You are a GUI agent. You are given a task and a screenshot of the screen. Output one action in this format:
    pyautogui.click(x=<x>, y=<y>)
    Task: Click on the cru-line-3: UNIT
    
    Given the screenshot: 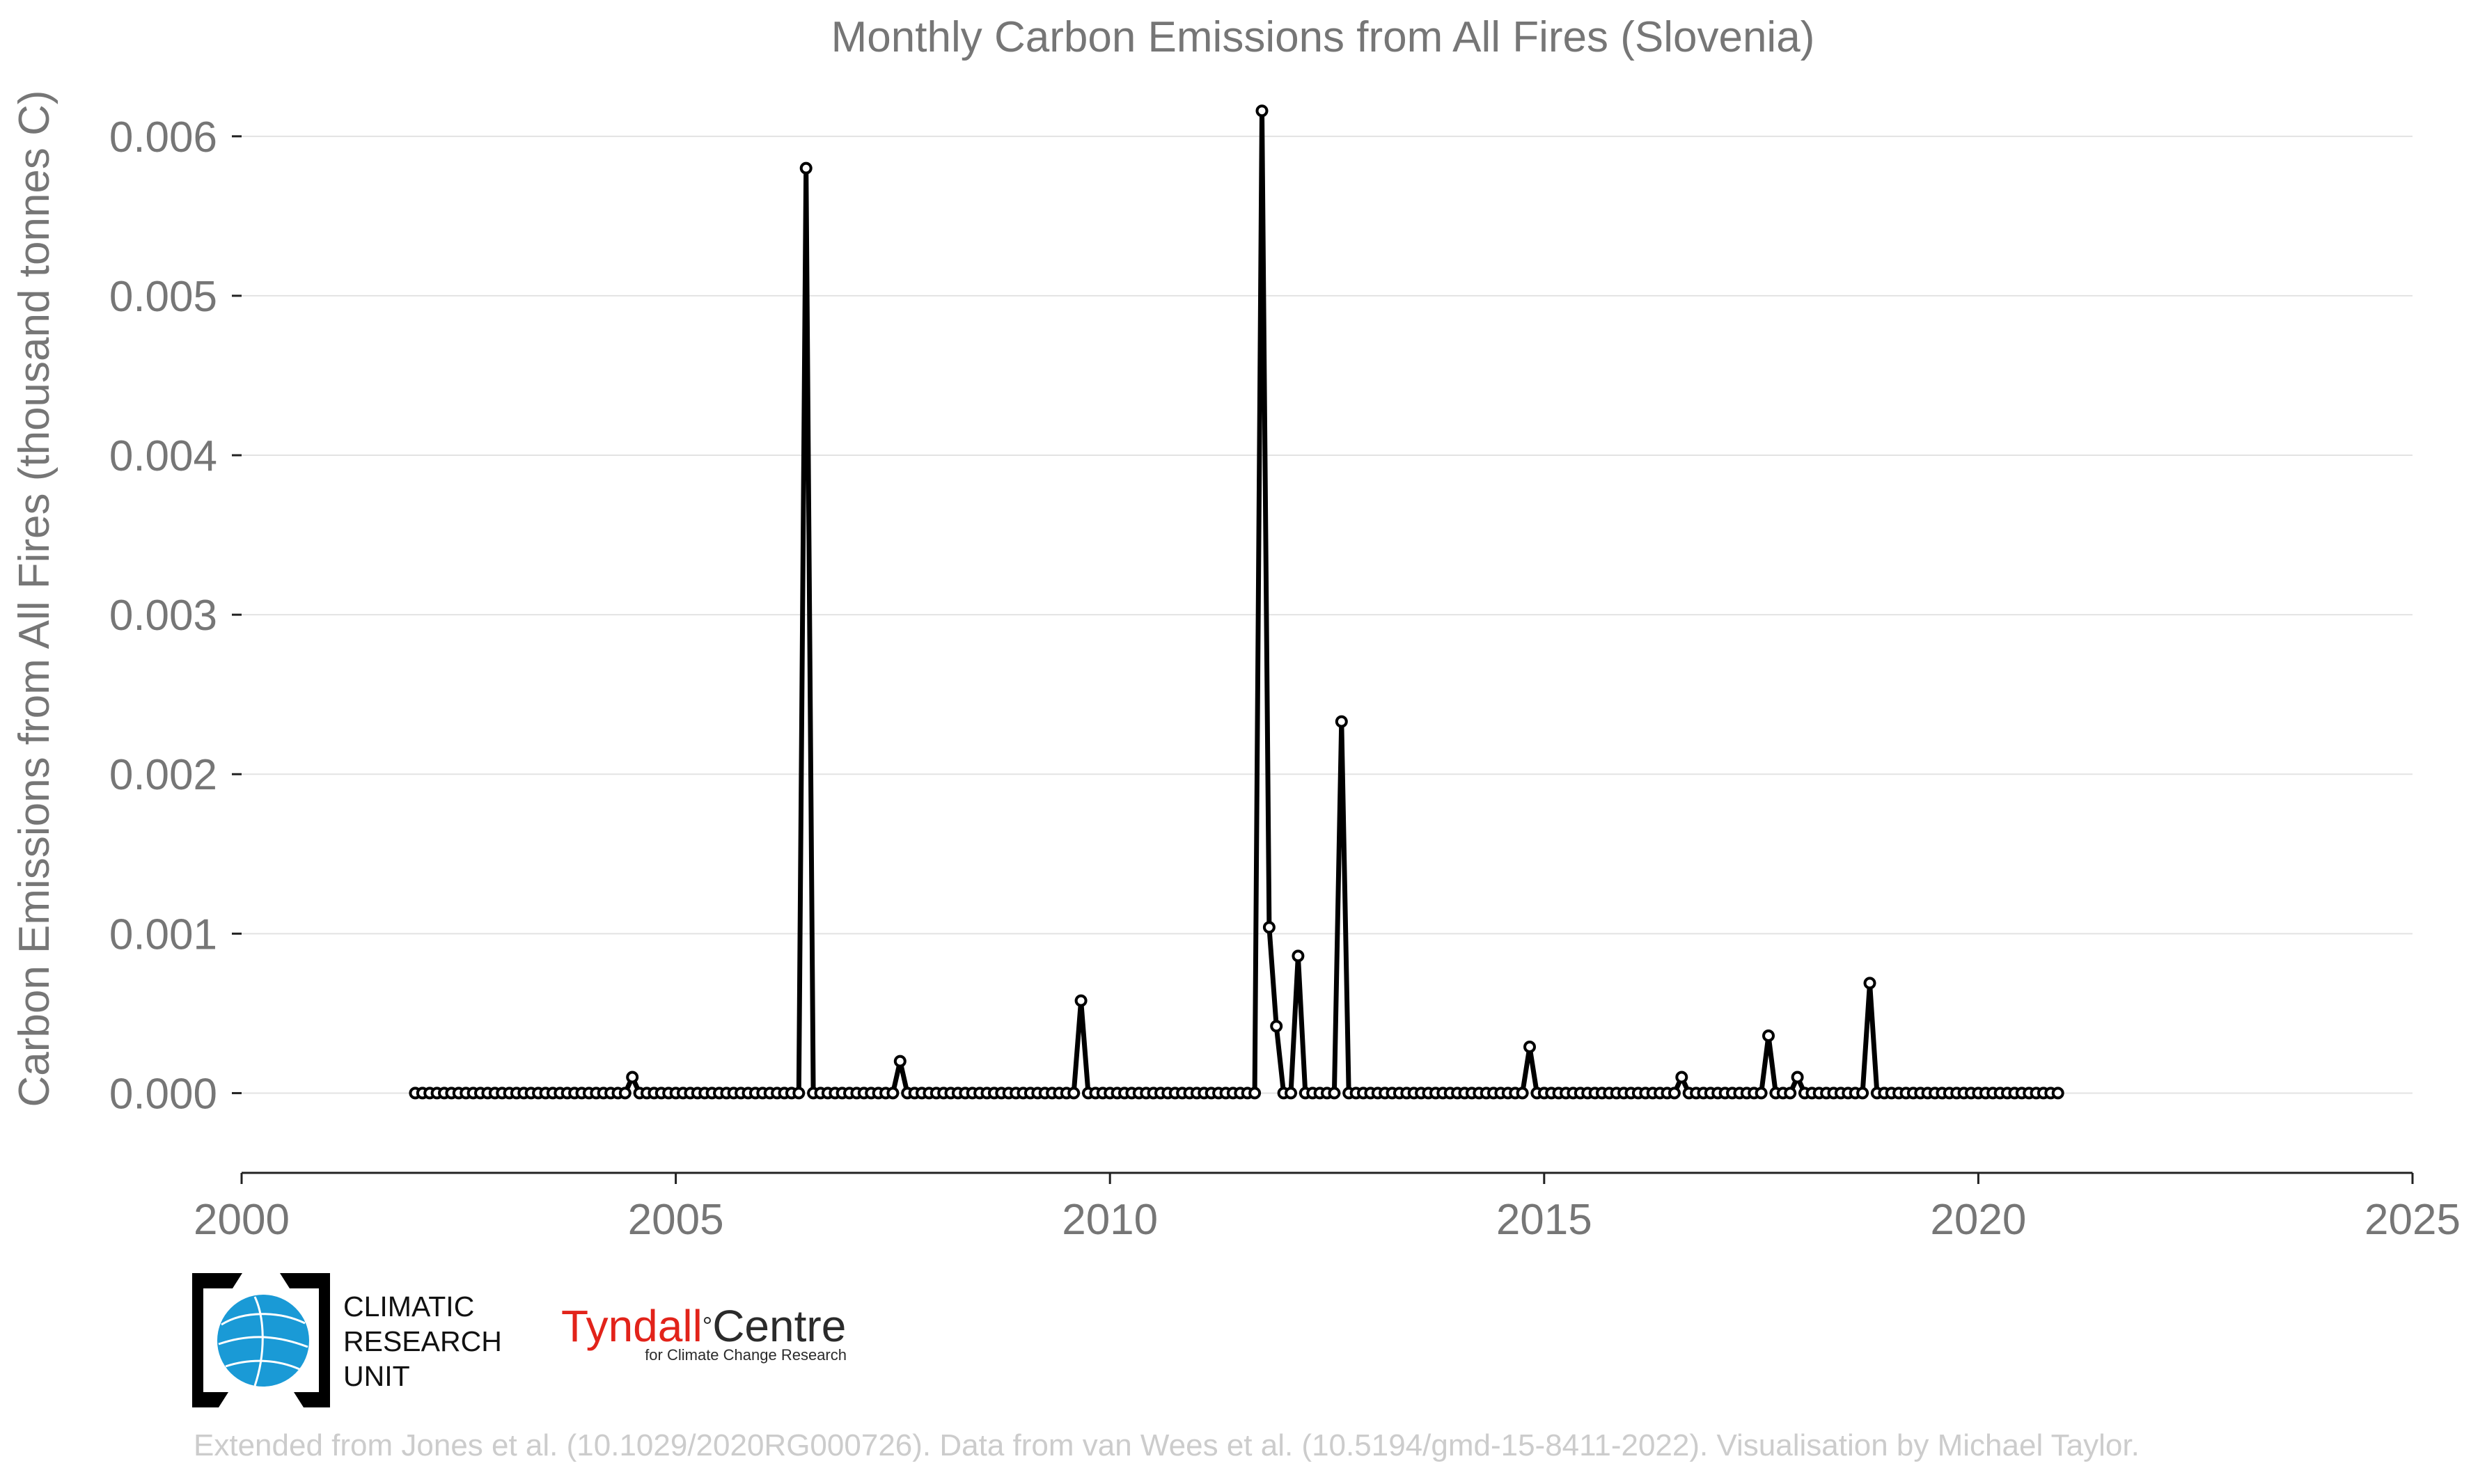 What is the action you would take?
    pyautogui.click(x=376, y=1376)
    